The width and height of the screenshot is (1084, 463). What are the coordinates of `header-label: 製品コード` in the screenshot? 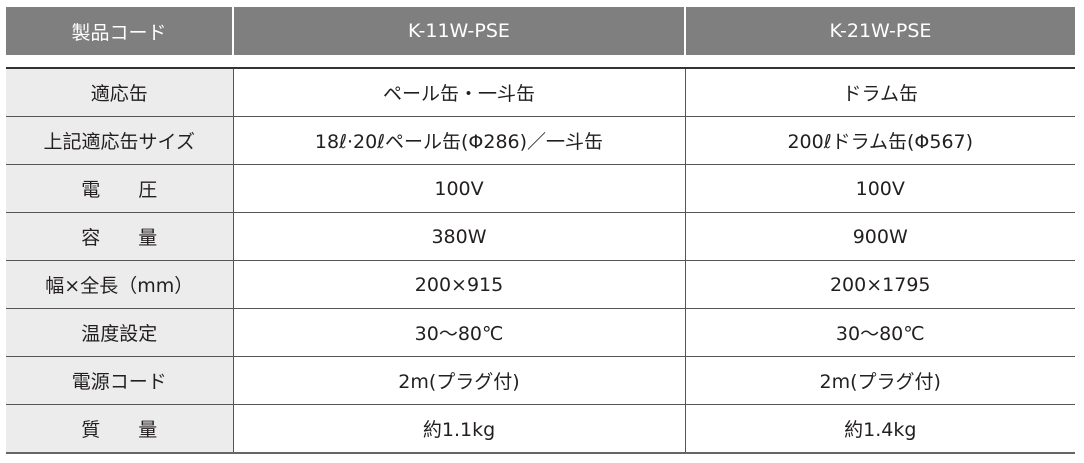 It's located at (119, 31).